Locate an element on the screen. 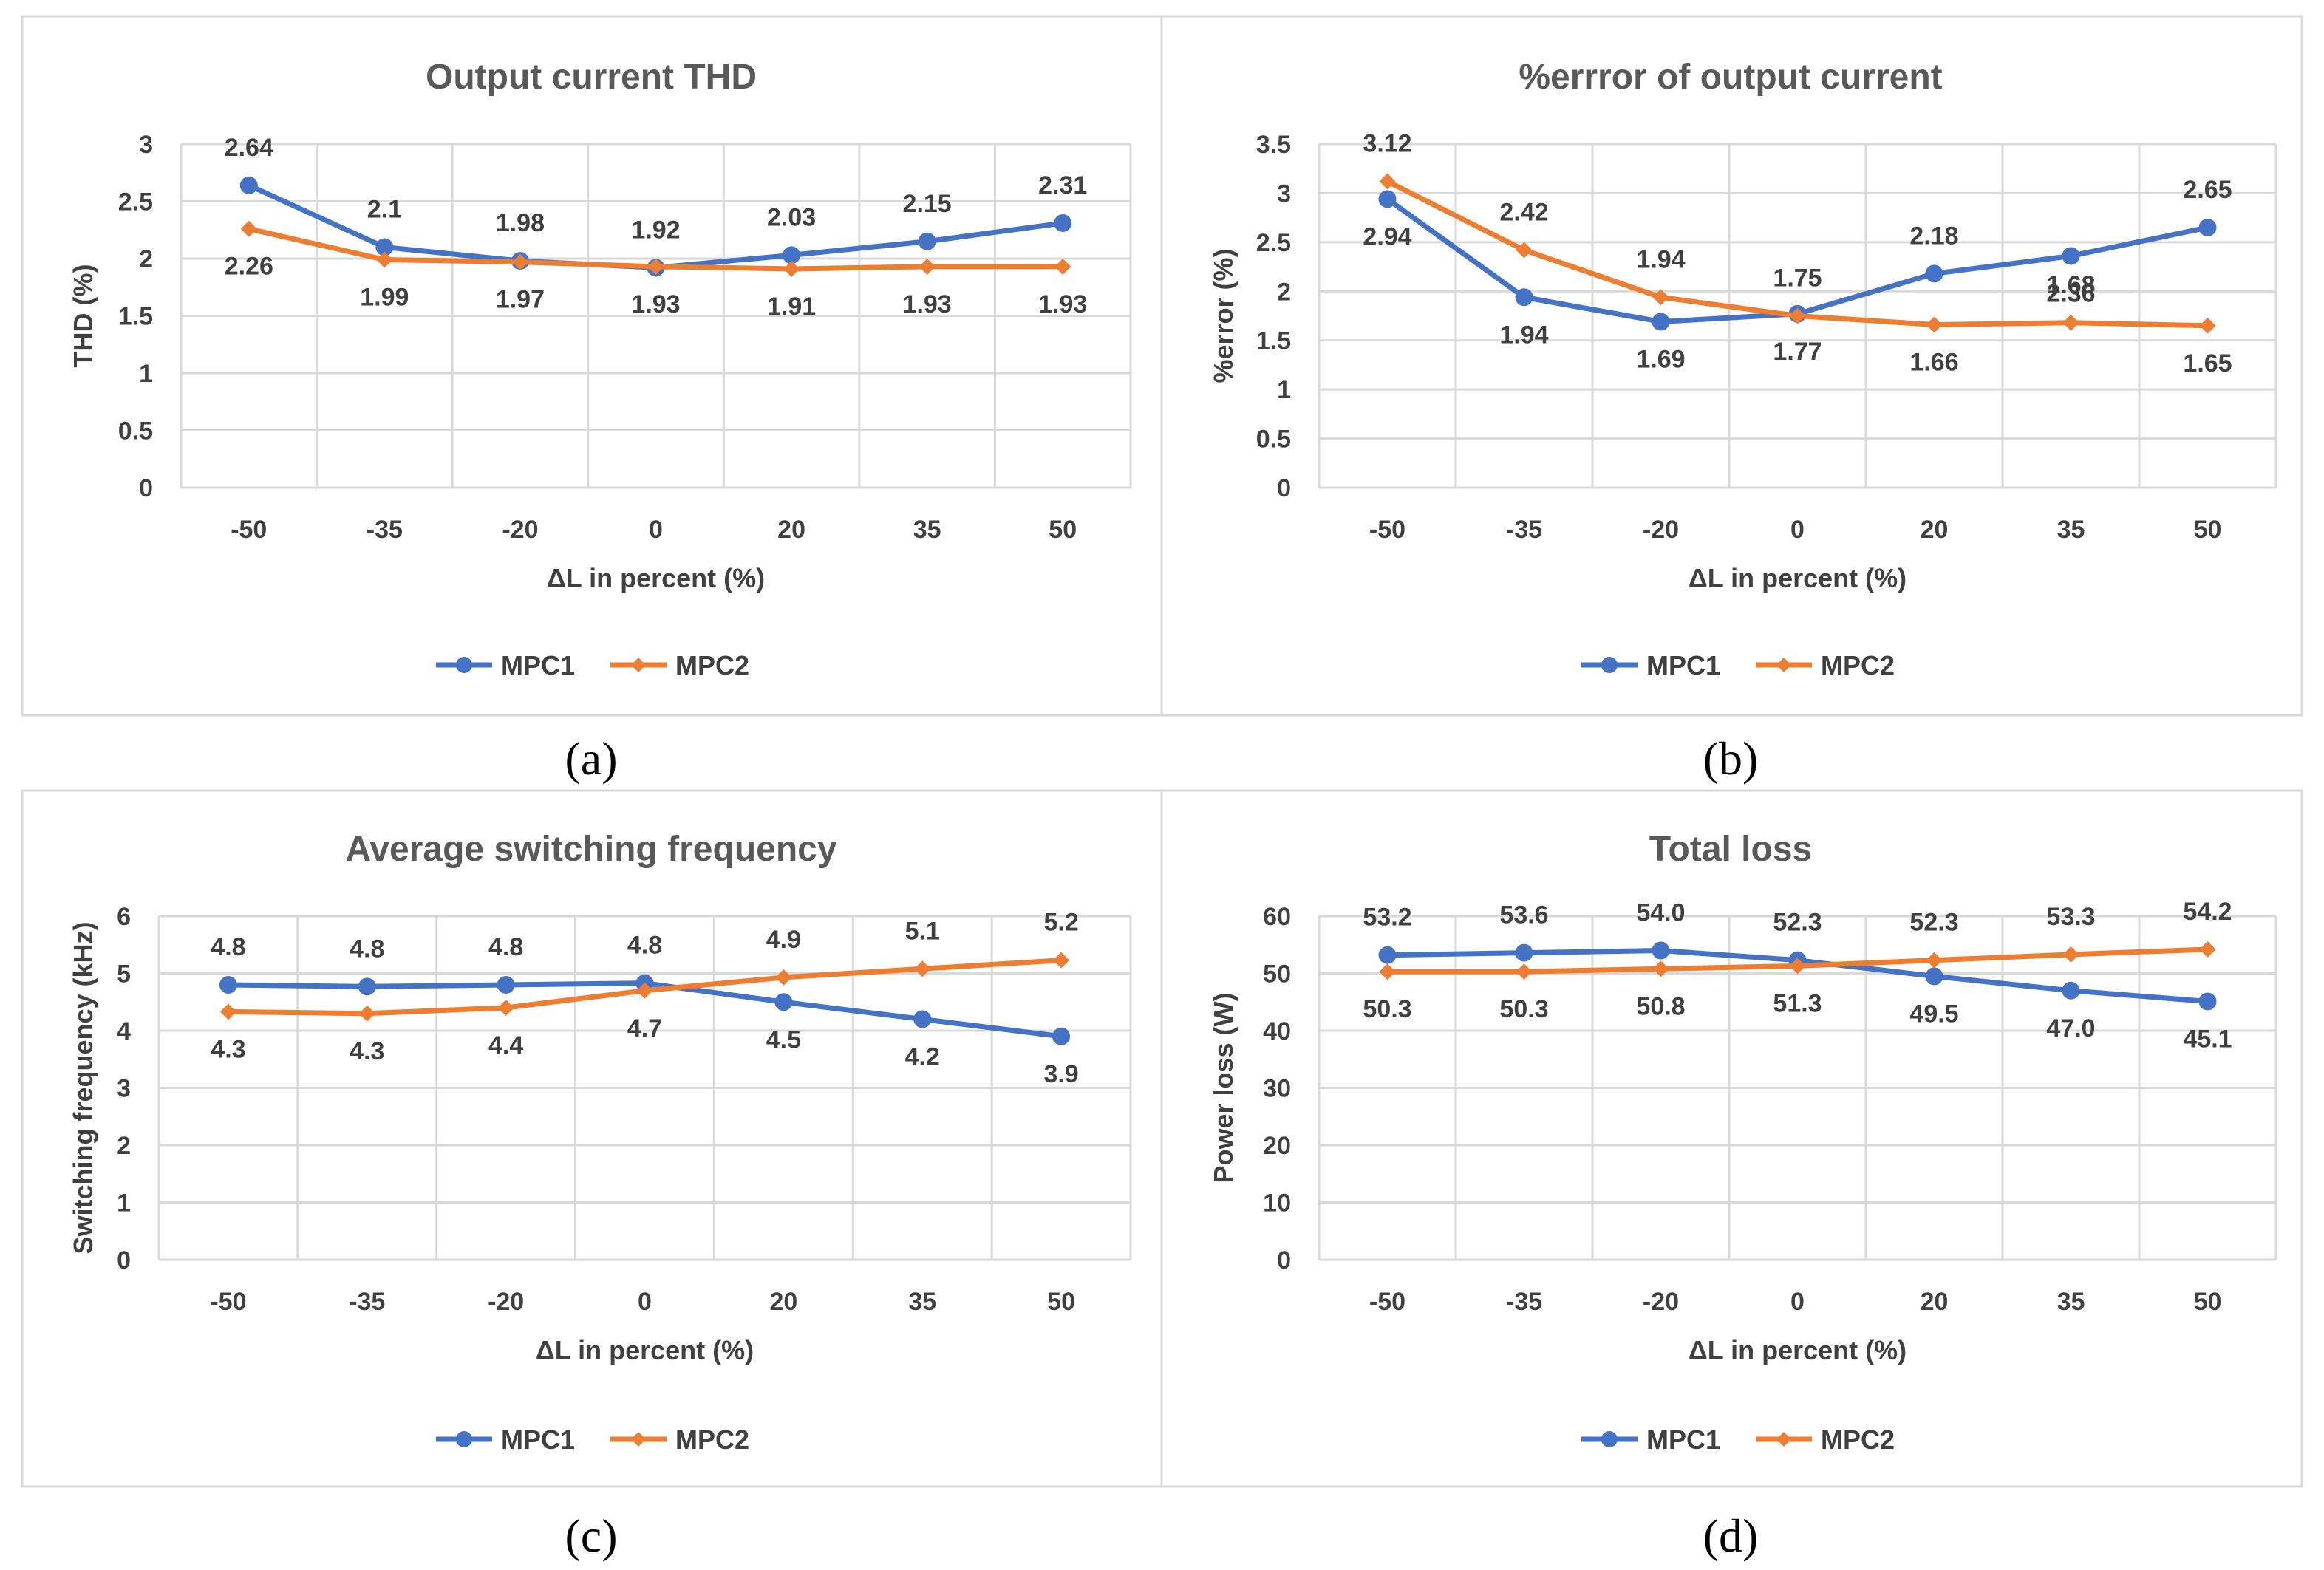 The image size is (2324, 1570). y-axis-label: Switching frequency (kHz) is located at coordinates (83, 1087).